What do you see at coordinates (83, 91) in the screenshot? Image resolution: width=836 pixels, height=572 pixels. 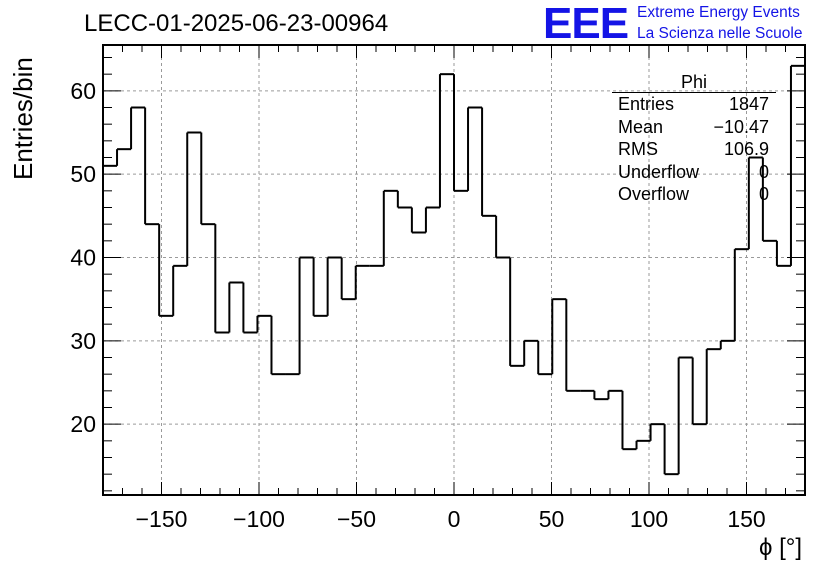 I see `y-tick-label: 60` at bounding box center [83, 91].